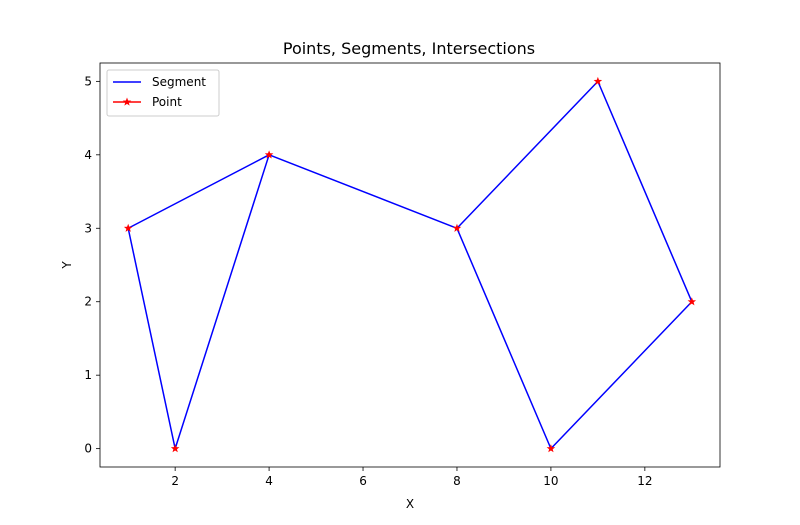 The image size is (800, 525). What do you see at coordinates (179, 82) in the screenshot?
I see `legend-segment-label: Segment` at bounding box center [179, 82].